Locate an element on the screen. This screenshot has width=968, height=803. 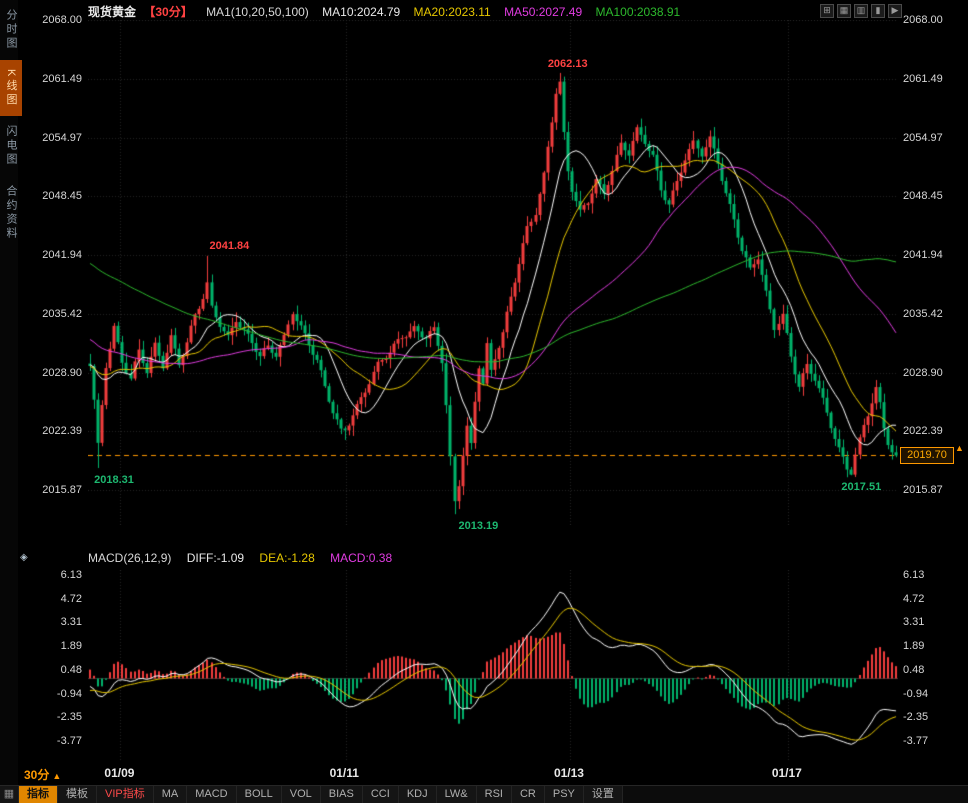
toolbar-item-indicator: 指标 is located at coordinates (38, 794).